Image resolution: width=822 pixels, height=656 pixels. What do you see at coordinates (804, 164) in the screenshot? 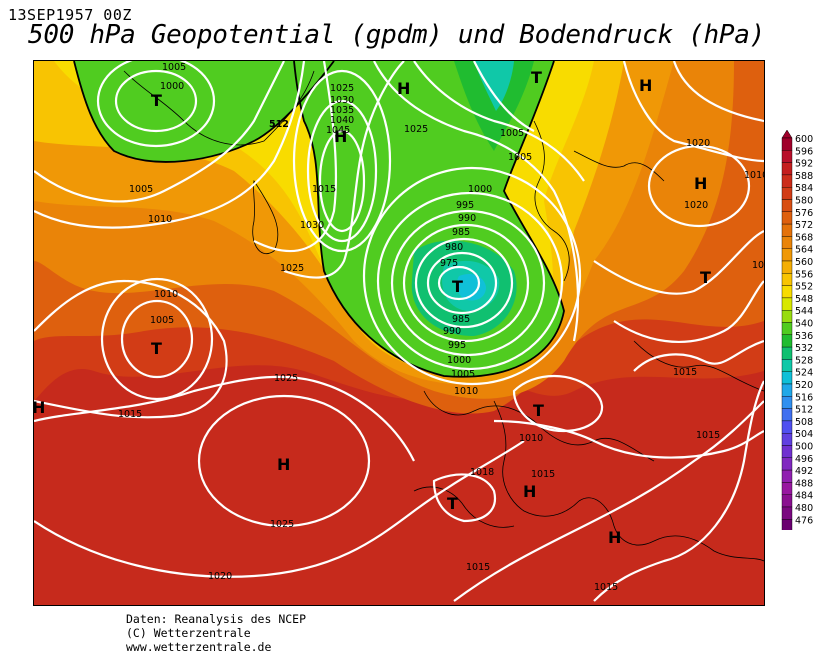
I see `colorbar-label: 592` at bounding box center [804, 164].